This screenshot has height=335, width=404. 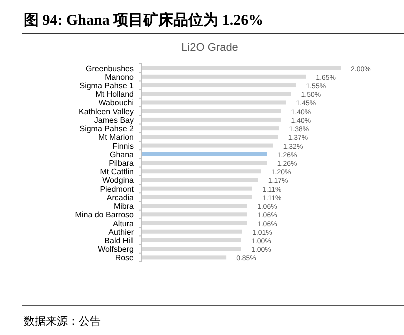 What do you see at coordinates (105, 215) in the screenshot?
I see `y-tick-label: Mina do Barroso` at bounding box center [105, 215].